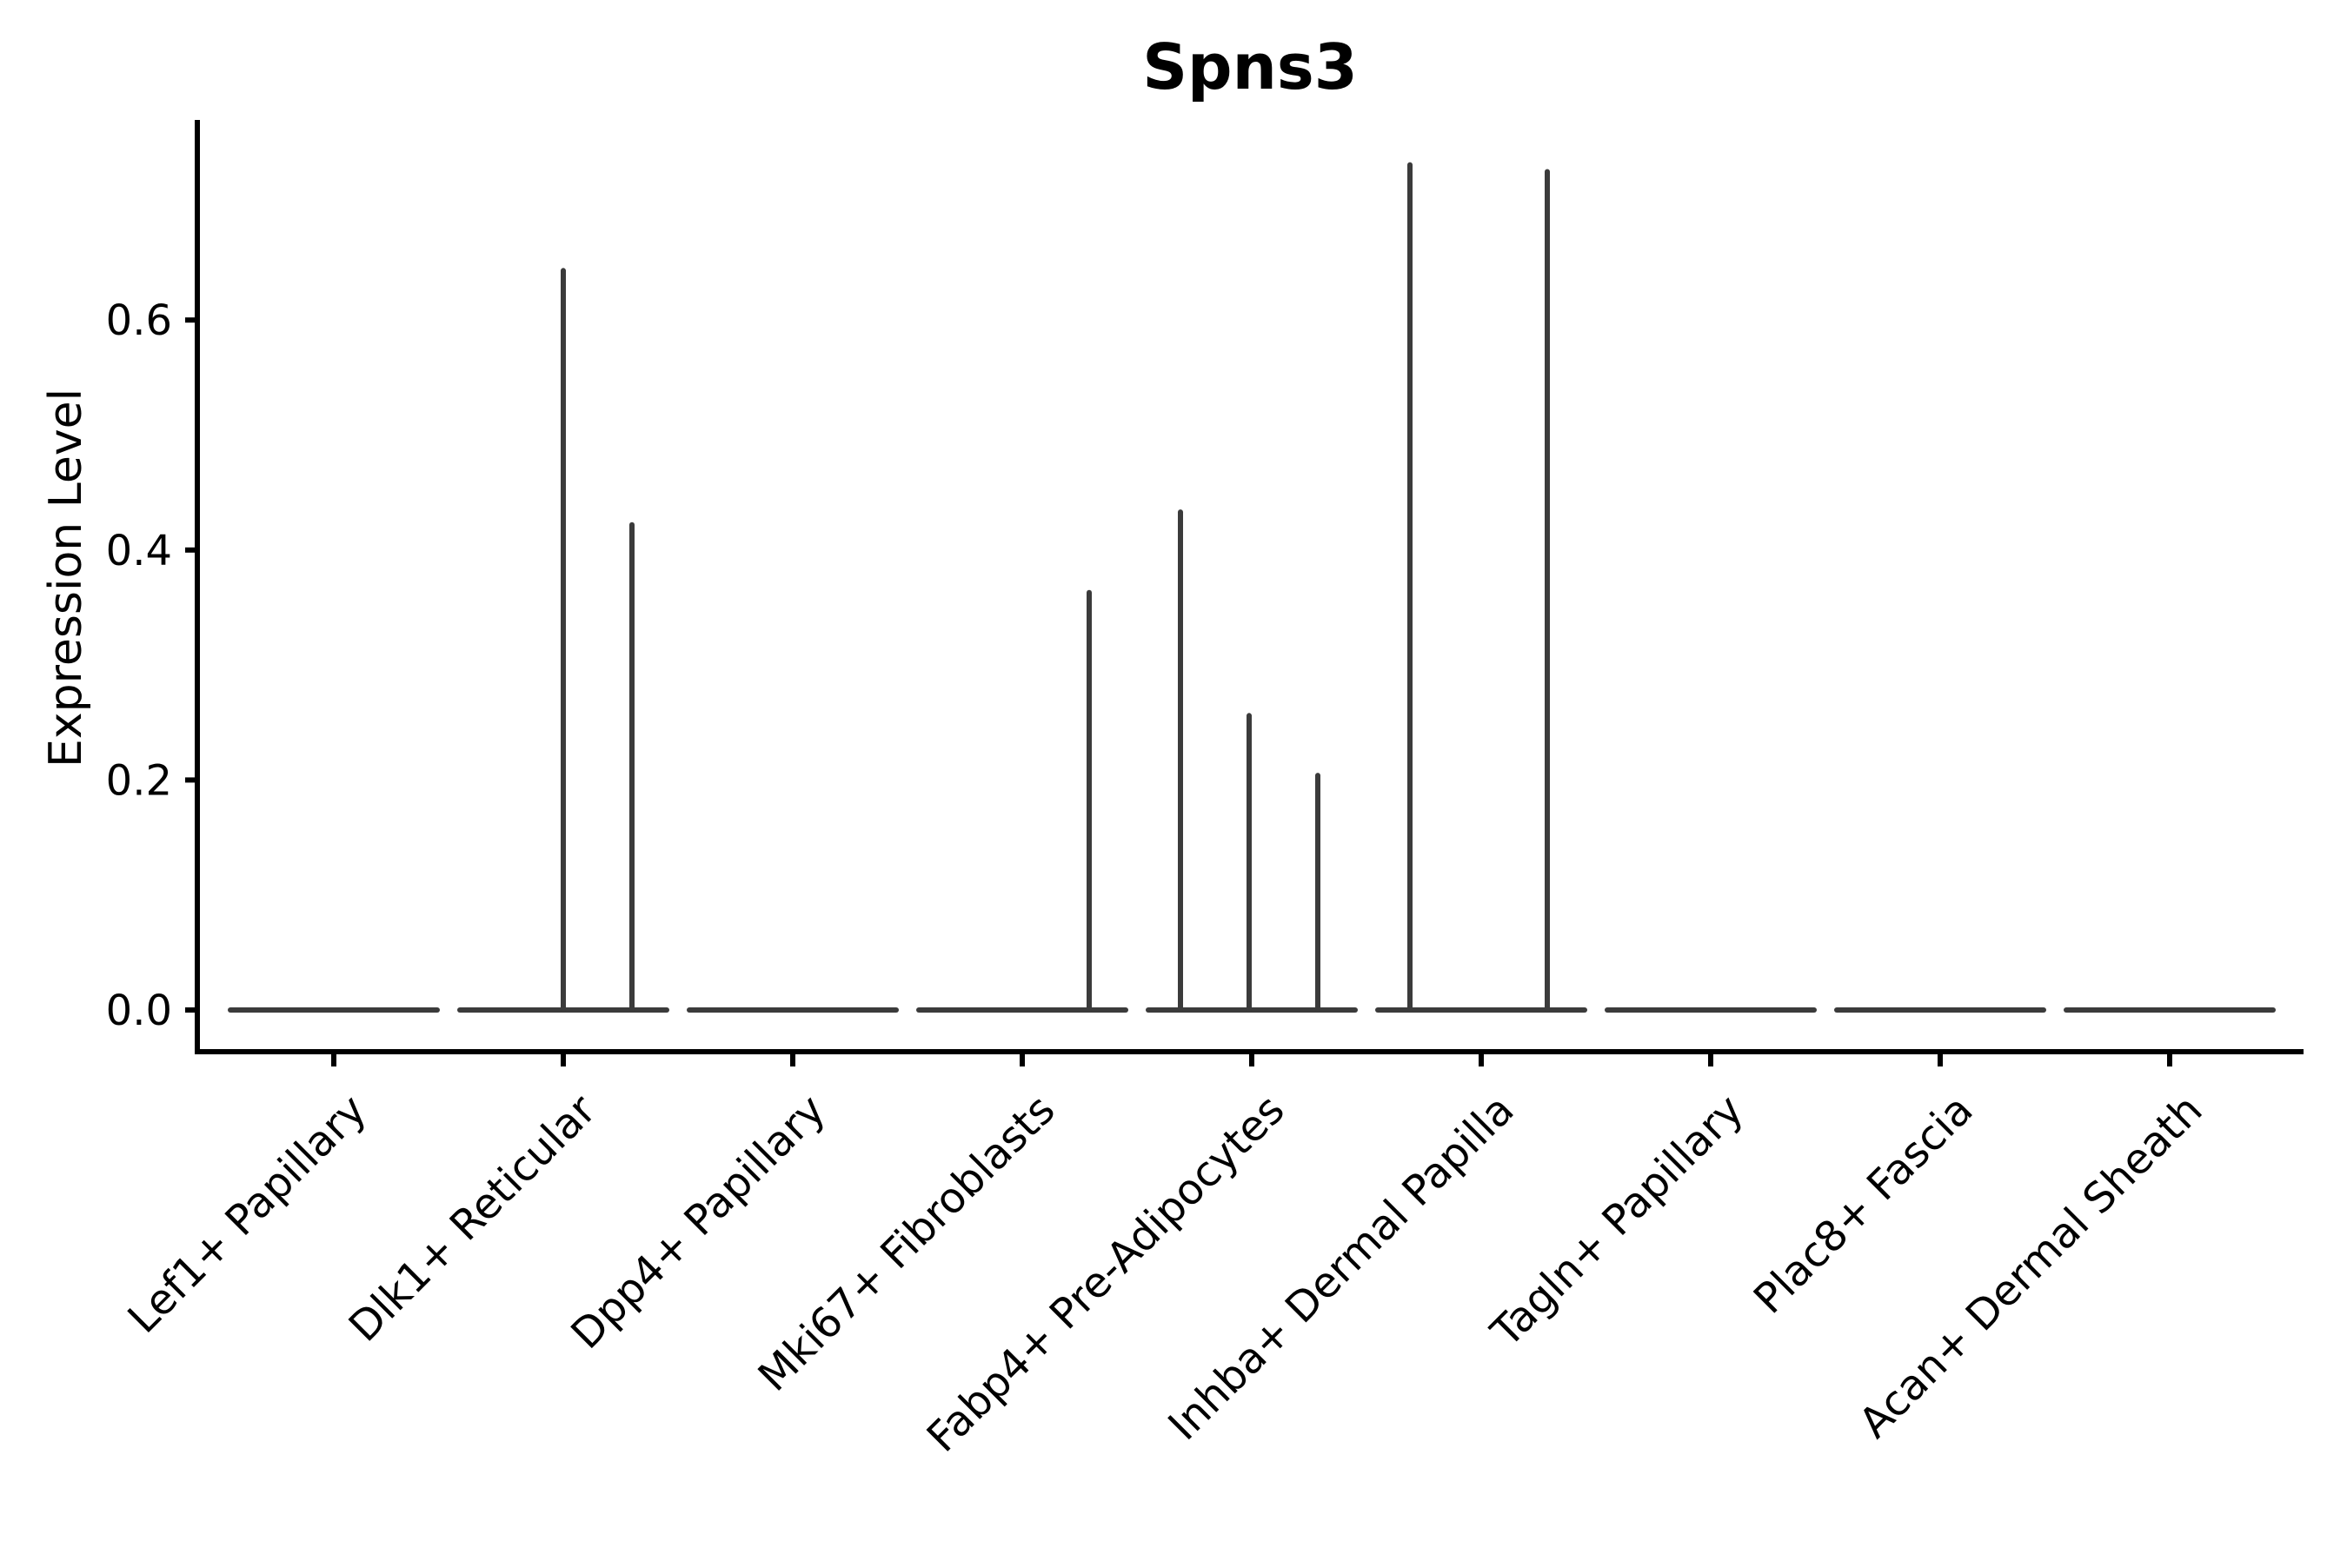  What do you see at coordinates (66, 578) in the screenshot?
I see `y-axis-label: Expression Level` at bounding box center [66, 578].